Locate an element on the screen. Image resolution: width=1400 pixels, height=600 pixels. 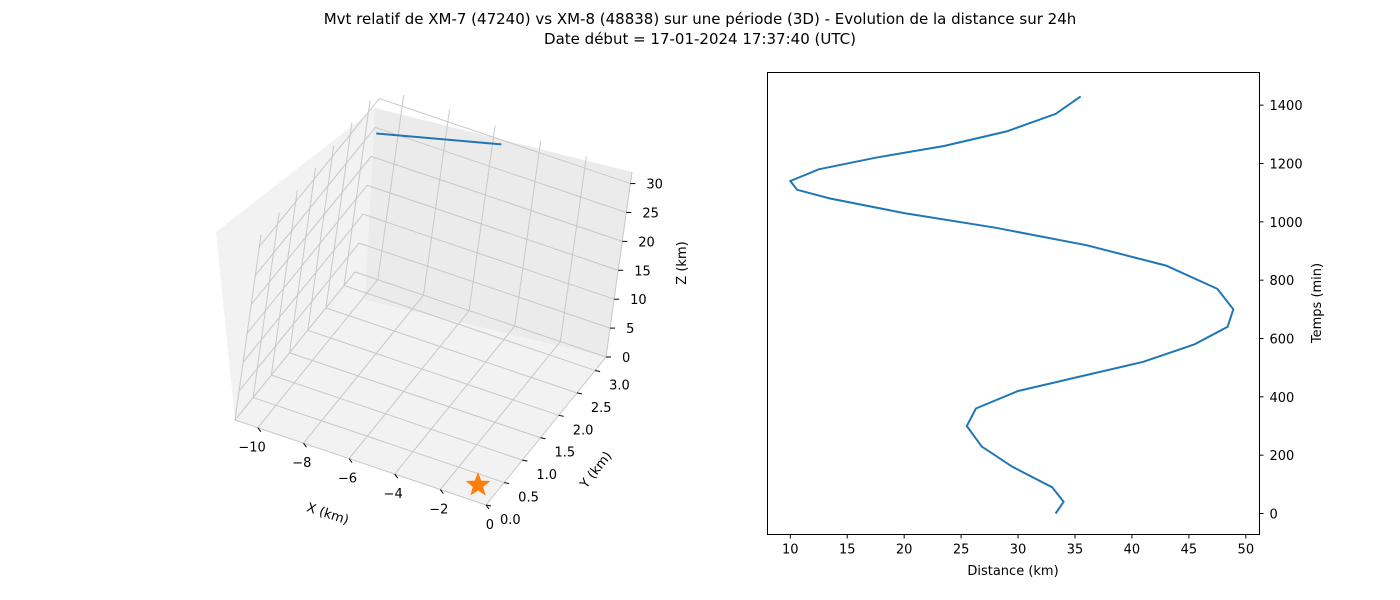
x-tick-label-2d: 20 is located at coordinates (904, 550).